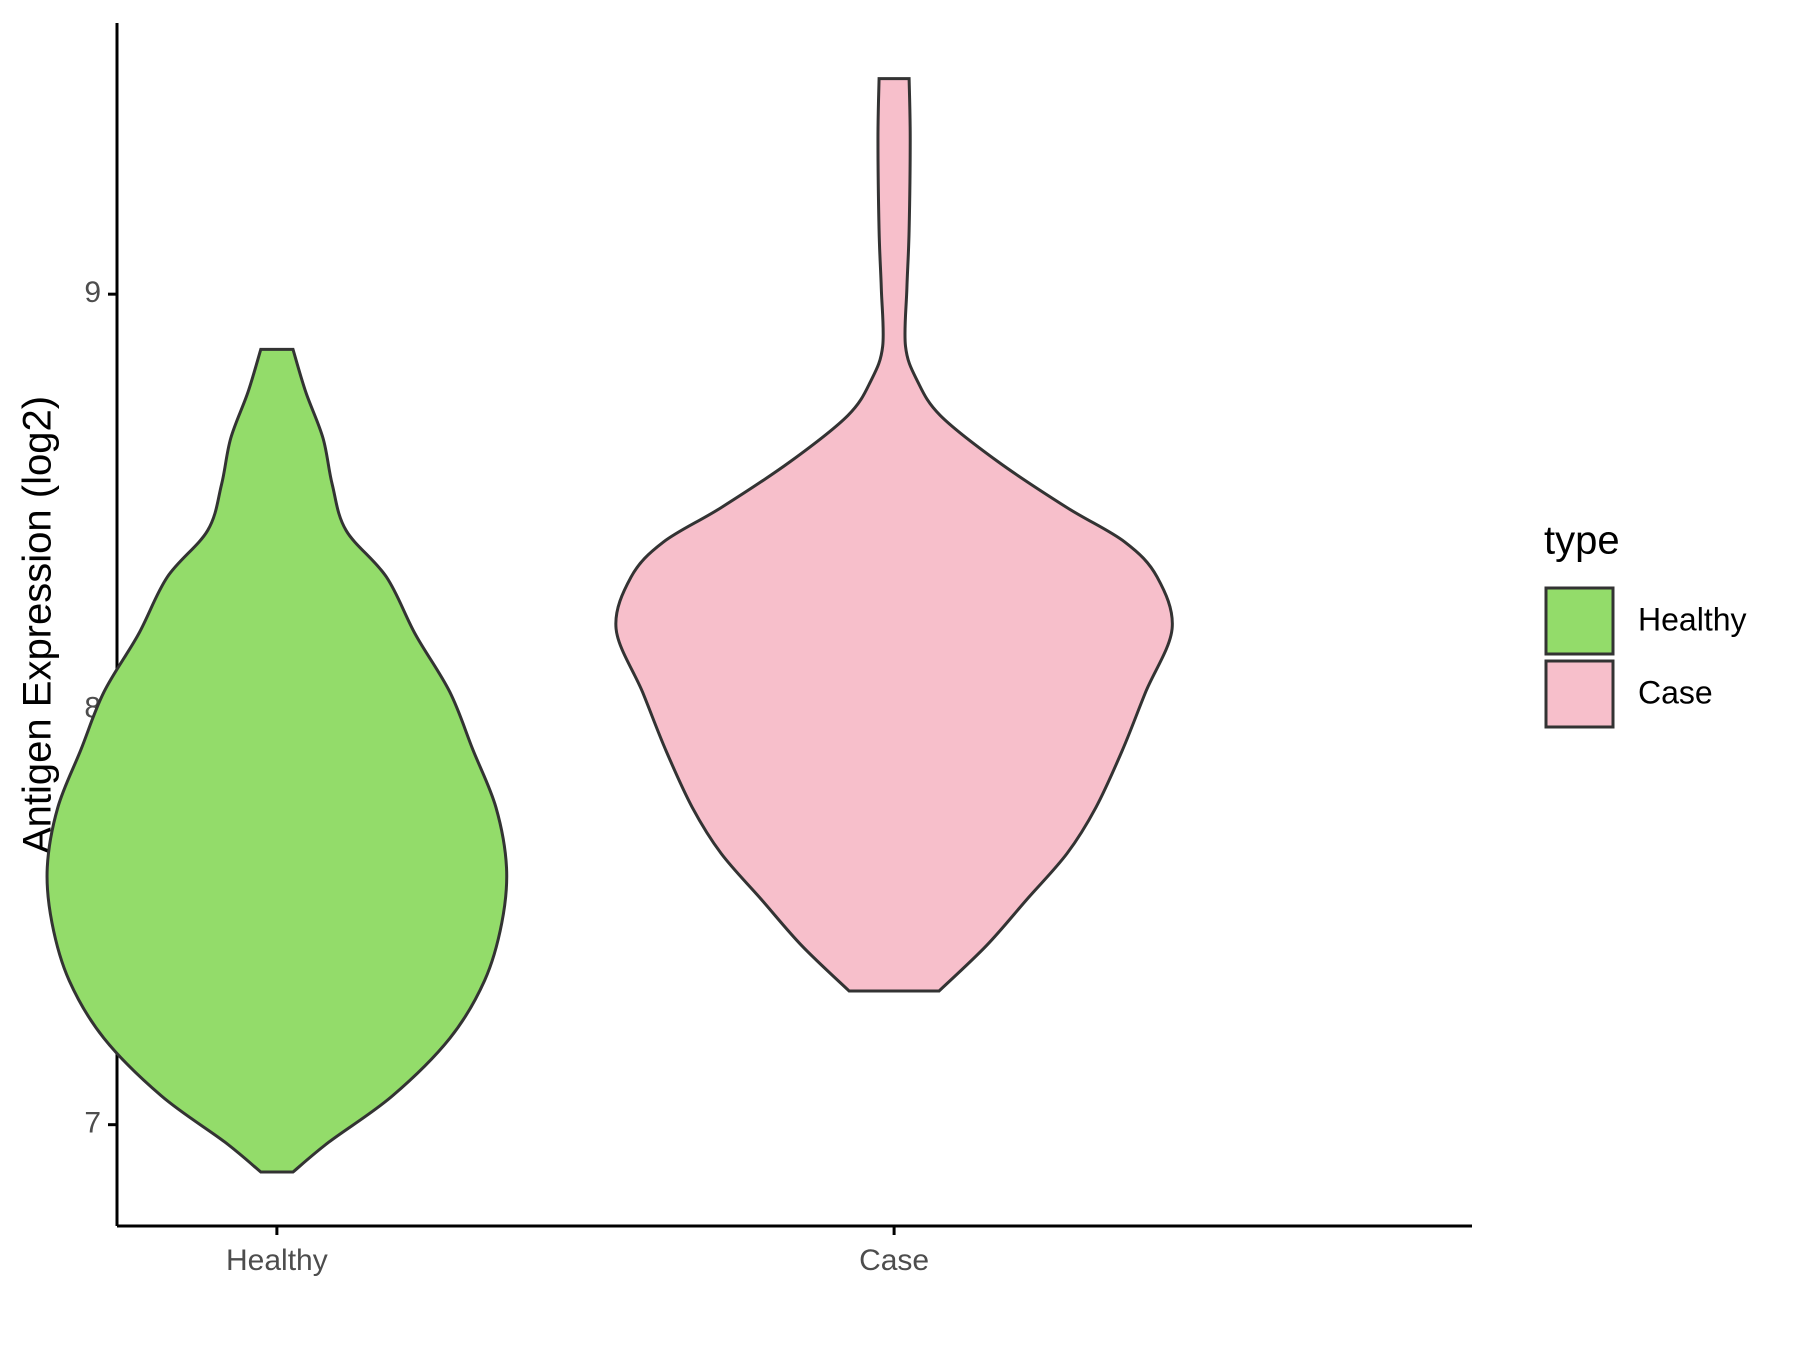 The width and height of the screenshot is (1800, 1350). What do you see at coordinates (1582, 541) in the screenshot?
I see `legend-title: type` at bounding box center [1582, 541].